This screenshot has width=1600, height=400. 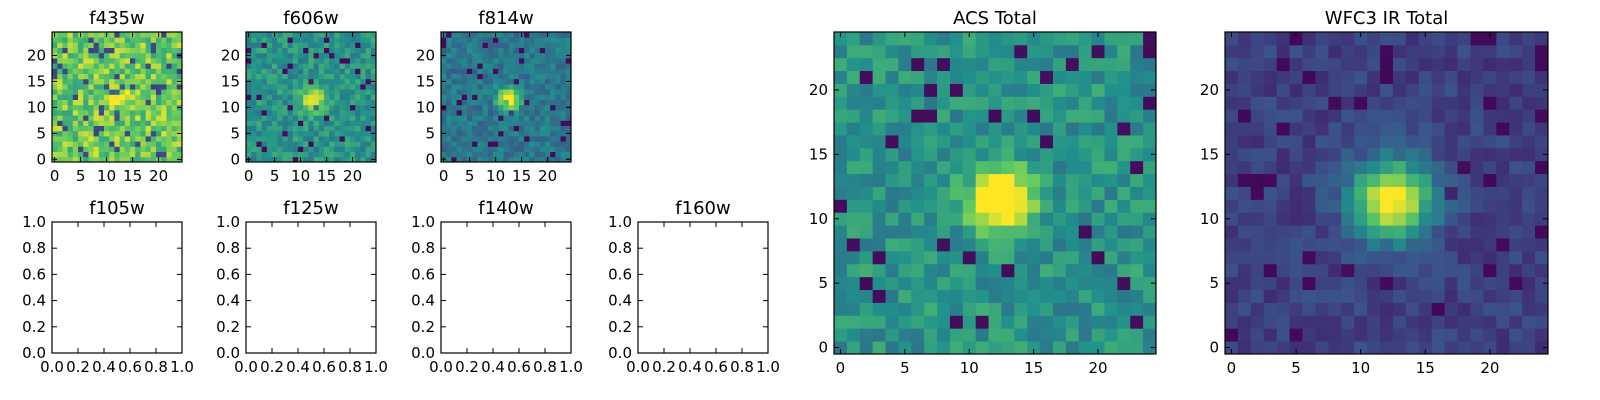 I want to click on y-tick-label: 0.6, so click(x=423, y=274).